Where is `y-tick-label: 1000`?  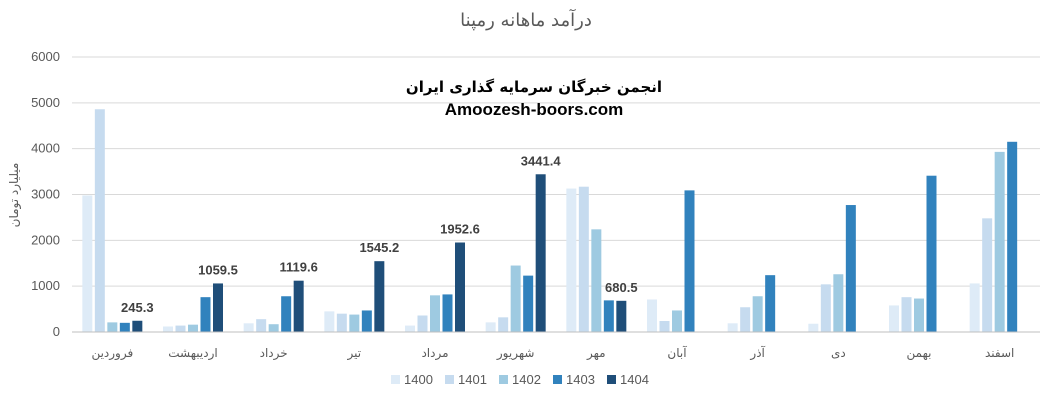 y-tick-label: 1000 is located at coordinates (45, 285).